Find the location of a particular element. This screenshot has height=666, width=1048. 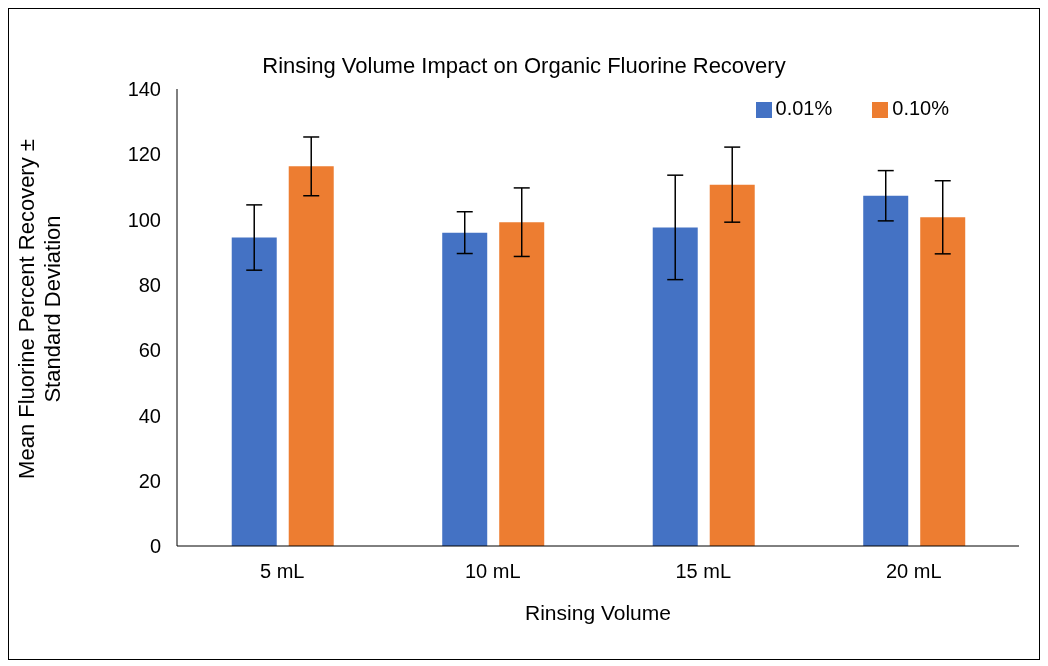

y-axis-title: Mean Fluorine Percent Recovery ± Standard Deviation is located at coordinates (39, 309).